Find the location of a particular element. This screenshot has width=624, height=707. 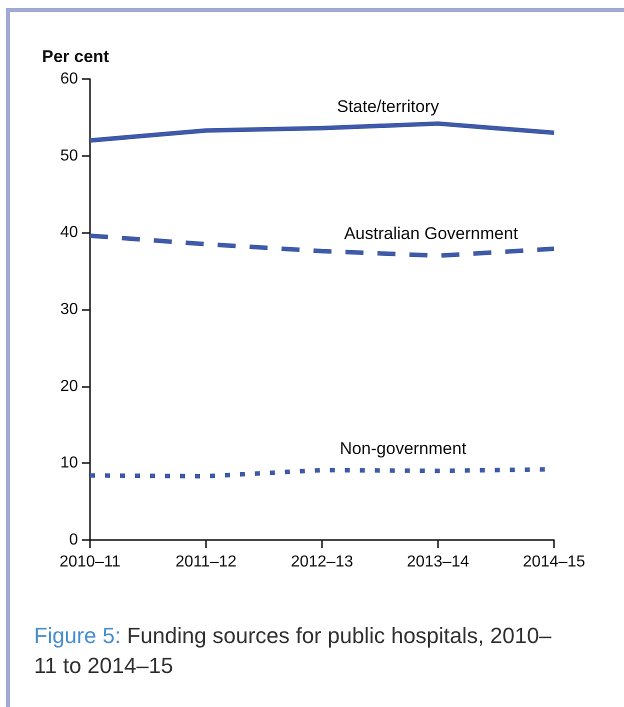

text: Figure 5: Funding sources for public hospitals, 2010–11 to 2014–15 is located at coordinates (293, 651).